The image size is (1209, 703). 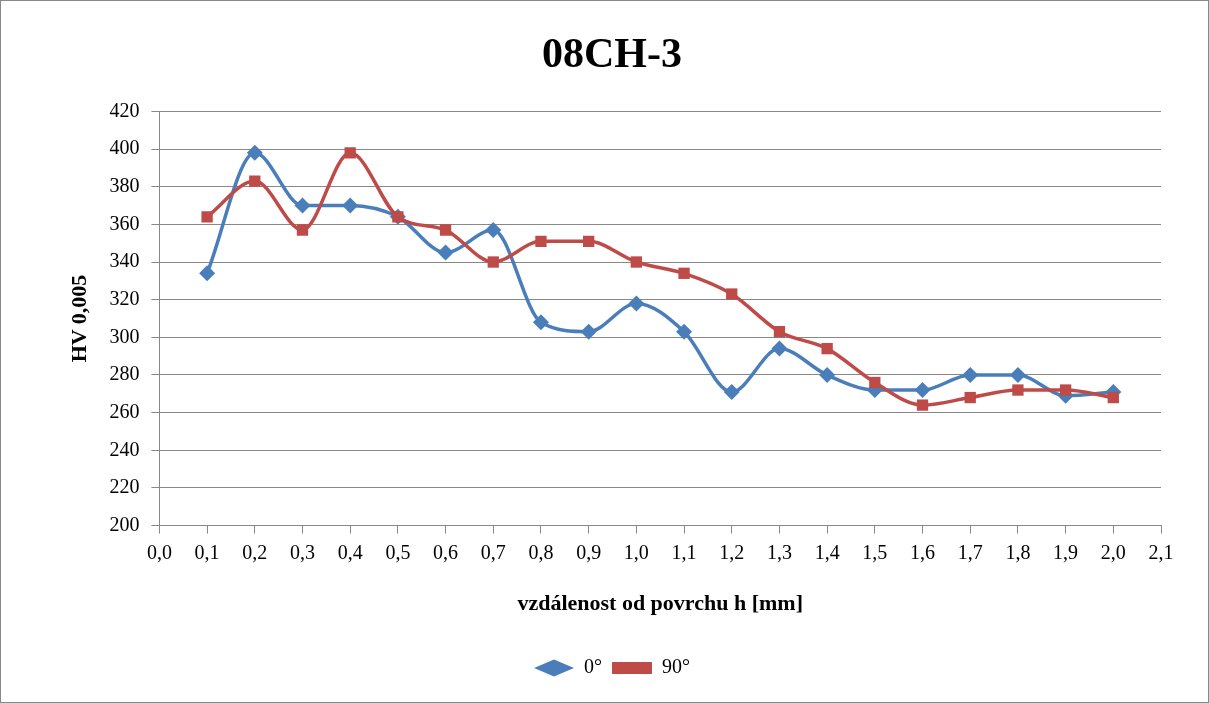 What do you see at coordinates (124, 448) in the screenshot?
I see `y-tick-label: 240` at bounding box center [124, 448].